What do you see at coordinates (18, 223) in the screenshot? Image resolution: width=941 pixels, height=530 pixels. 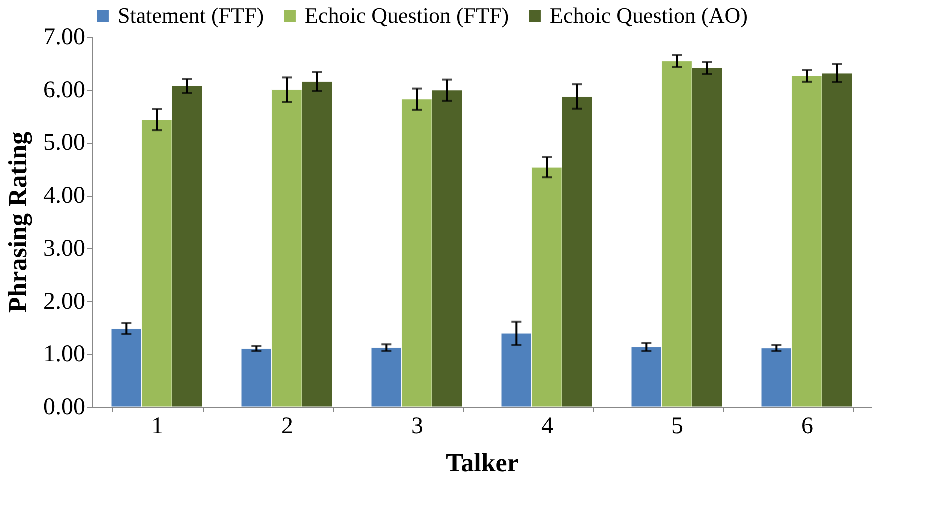 I see `y-axis-title: Phrasing Rating` at bounding box center [18, 223].